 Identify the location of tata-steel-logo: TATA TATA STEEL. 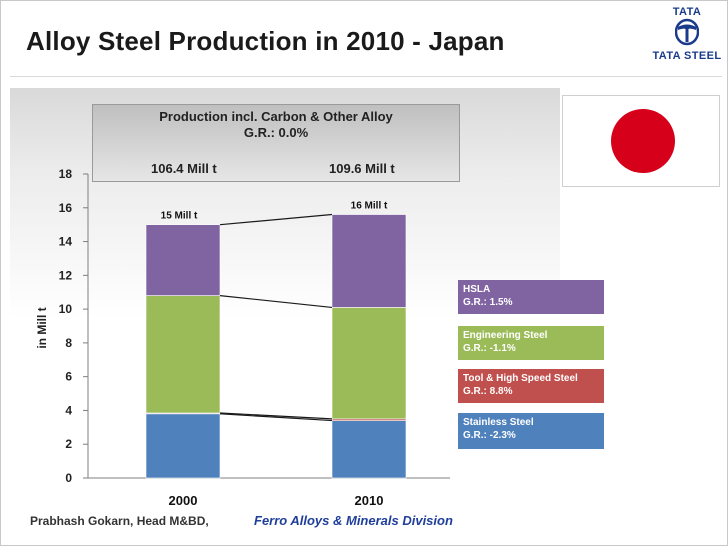
(687, 34).